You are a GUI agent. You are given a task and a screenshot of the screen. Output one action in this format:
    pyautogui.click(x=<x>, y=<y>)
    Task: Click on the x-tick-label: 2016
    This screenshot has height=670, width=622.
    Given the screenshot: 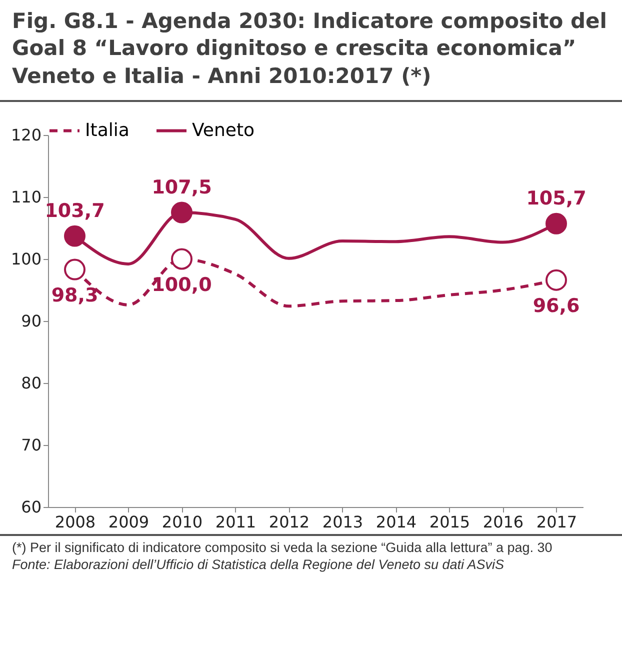 What is the action you would take?
    pyautogui.click(x=503, y=522)
    